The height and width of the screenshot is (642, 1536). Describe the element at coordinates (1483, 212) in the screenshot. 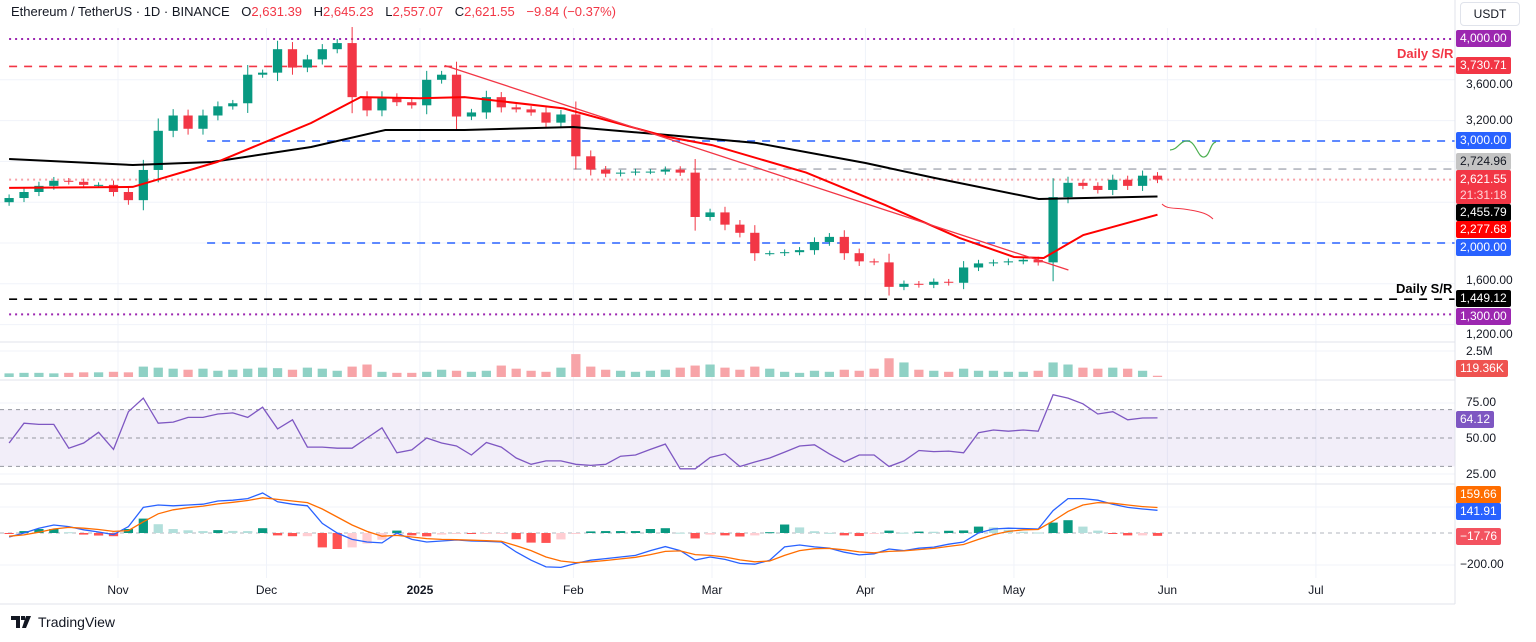

I see `sma200-badge: 2,455.79` at that location.